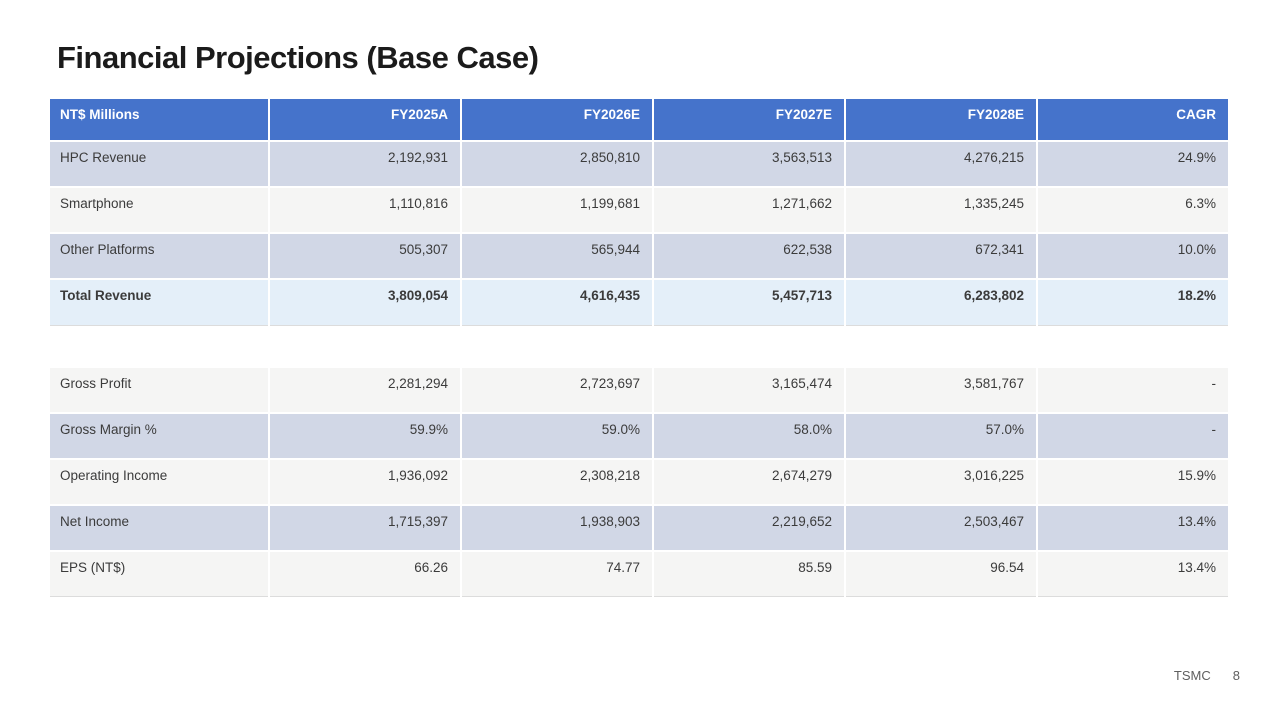 Image resolution: width=1280 pixels, height=720 pixels. I want to click on header-cell-fy2026e: FY2026E, so click(557, 119).